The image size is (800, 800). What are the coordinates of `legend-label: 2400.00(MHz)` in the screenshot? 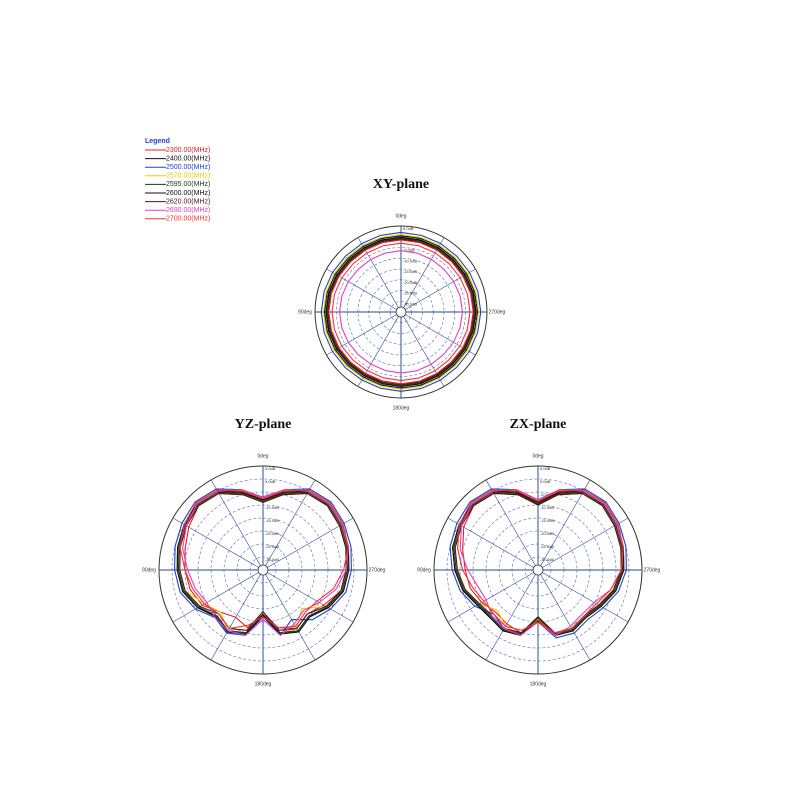 It's located at (188, 158).